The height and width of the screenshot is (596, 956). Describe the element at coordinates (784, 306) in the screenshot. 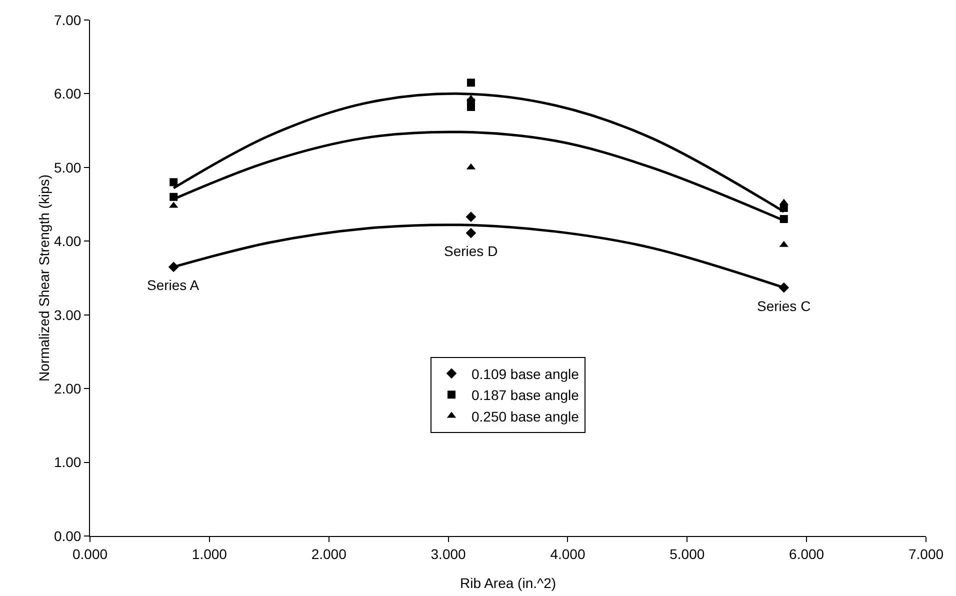

I see `annotation: Series C` at that location.